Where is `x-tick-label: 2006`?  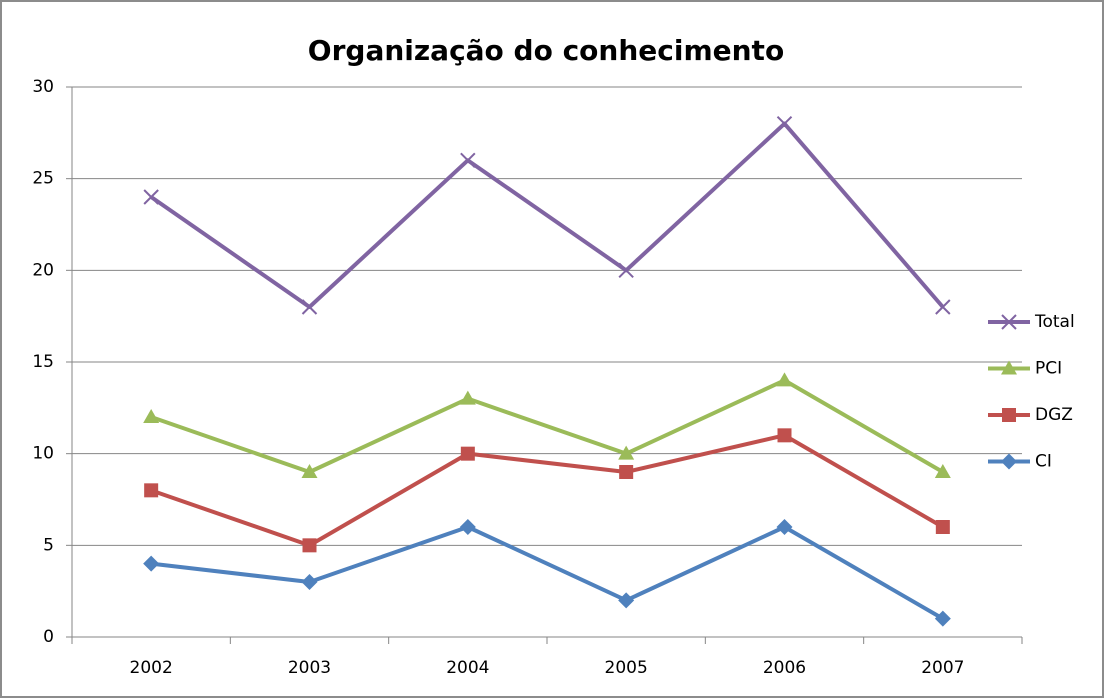
x-tick-label: 2006 is located at coordinates (784, 668).